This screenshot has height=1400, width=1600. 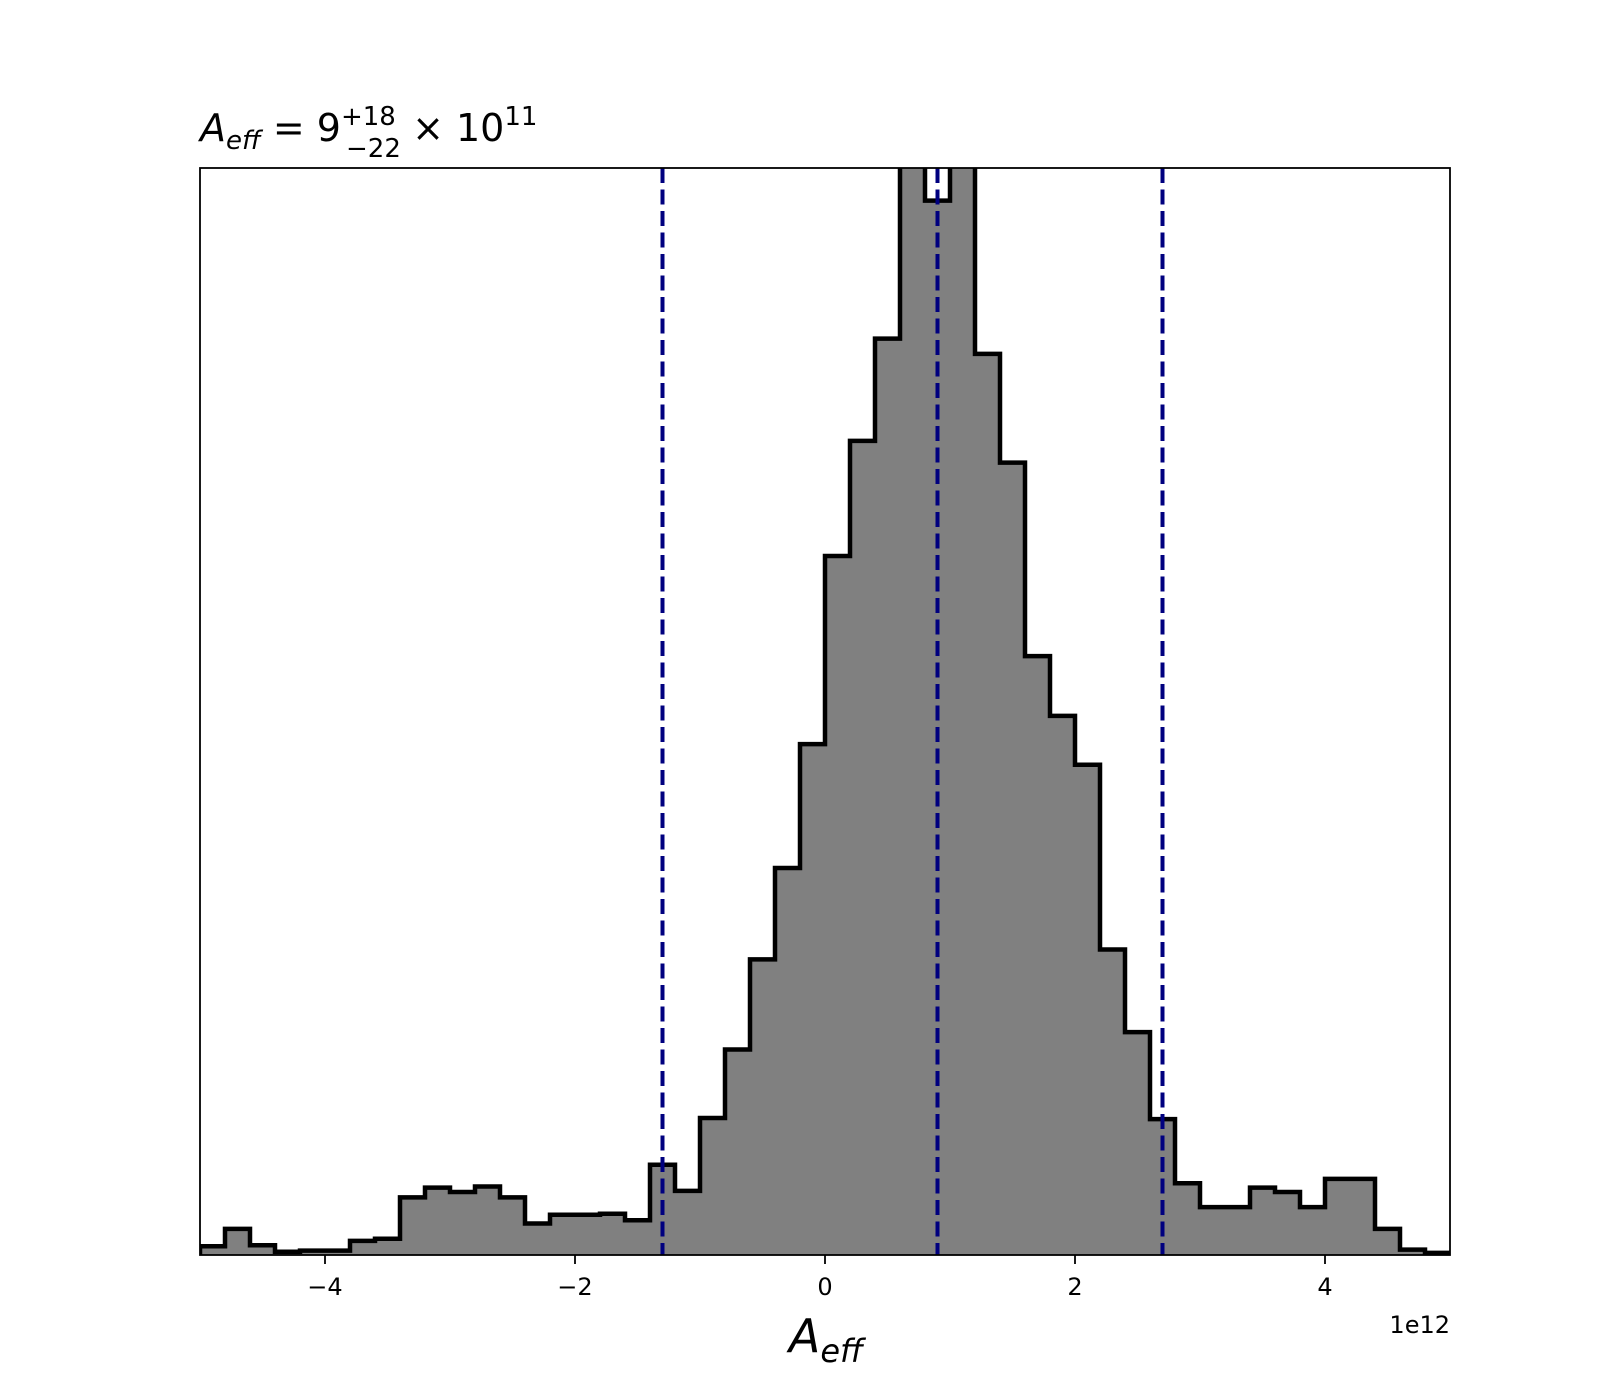 What do you see at coordinates (803, 1336) in the screenshot?
I see `x-axis-label-symbol: A` at bounding box center [803, 1336].